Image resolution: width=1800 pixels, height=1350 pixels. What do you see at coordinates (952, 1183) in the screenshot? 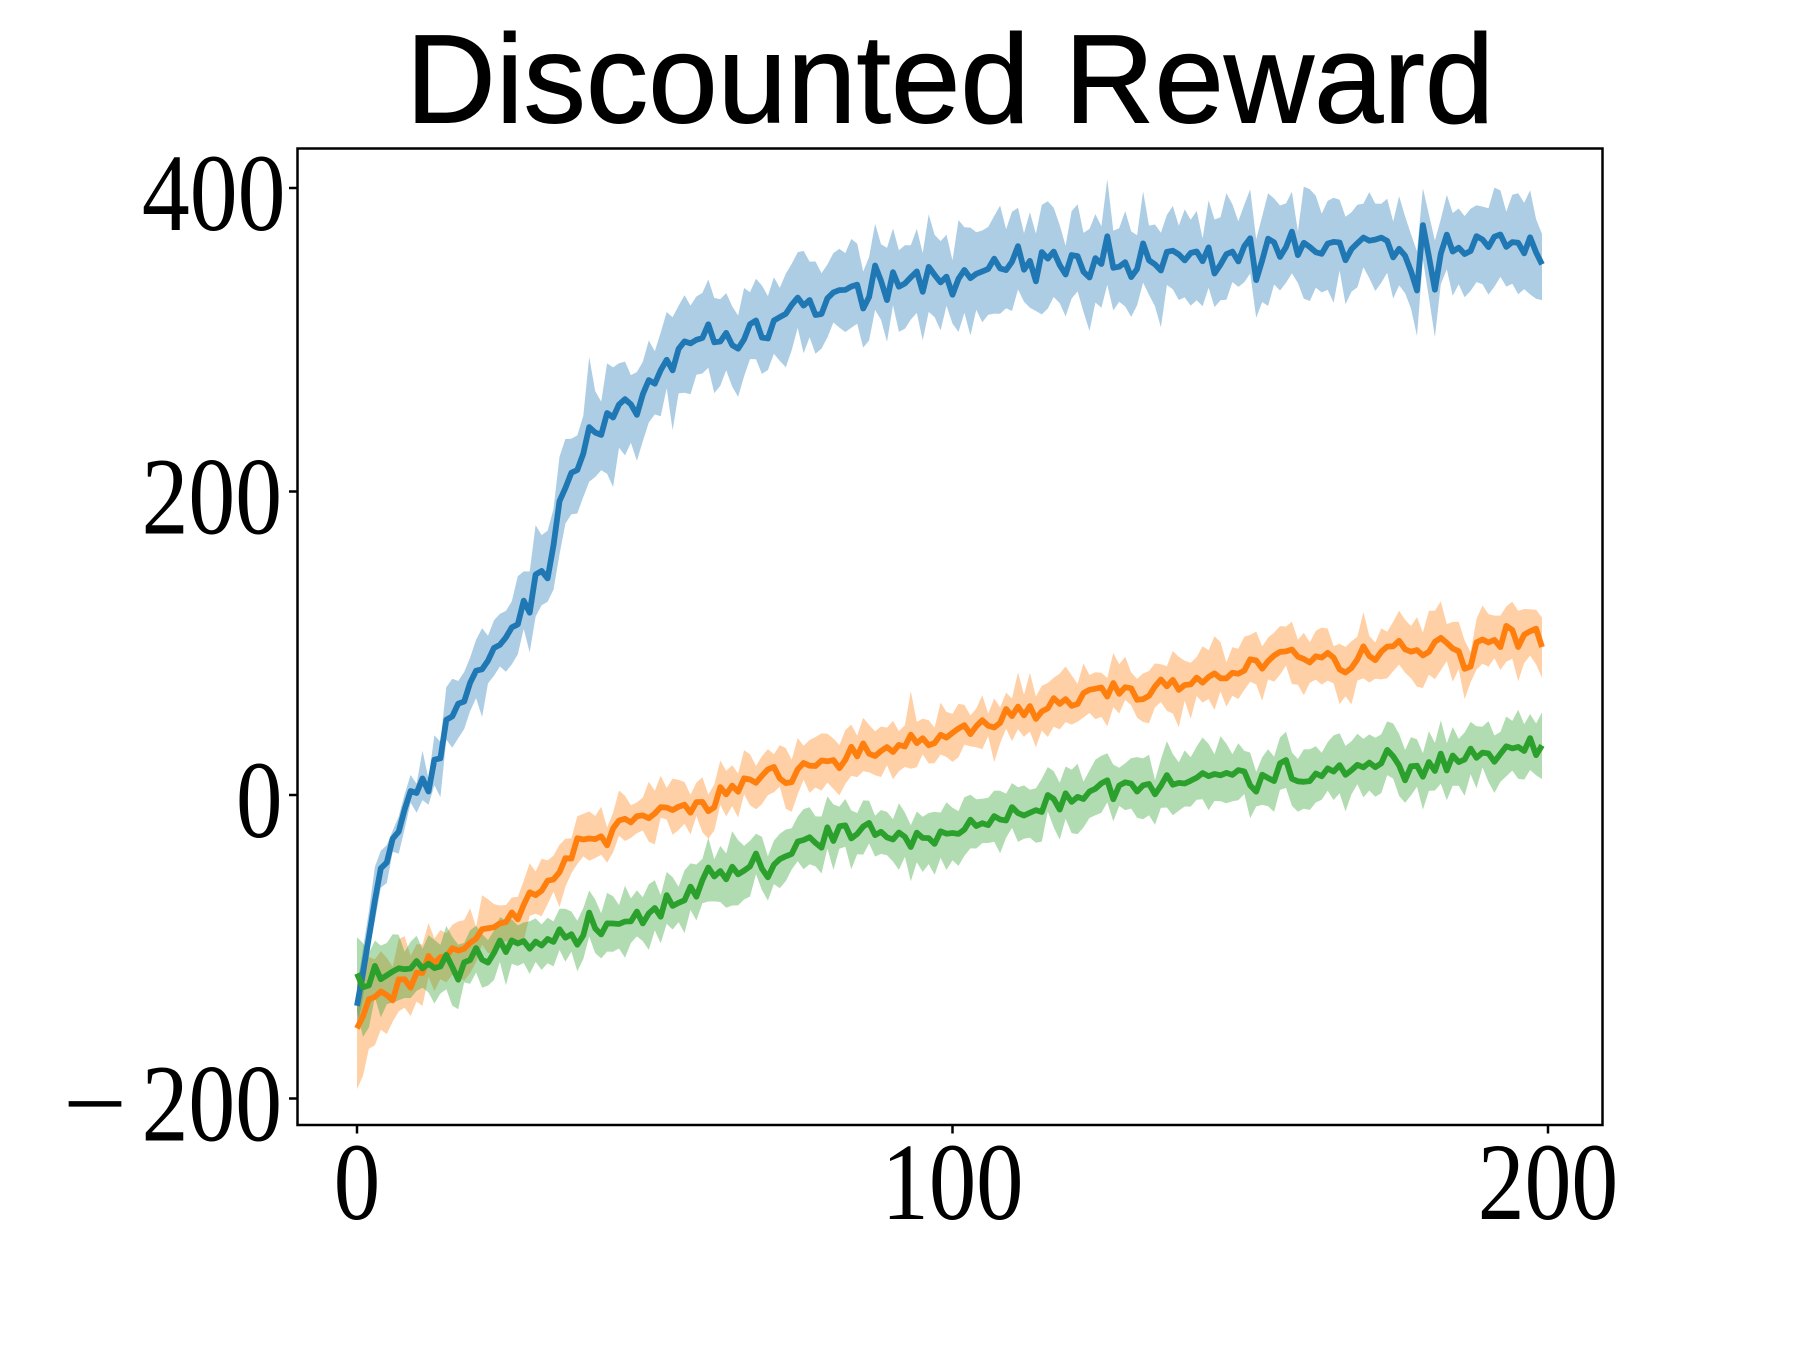
I see `svg-text: 100` at bounding box center [952, 1183].